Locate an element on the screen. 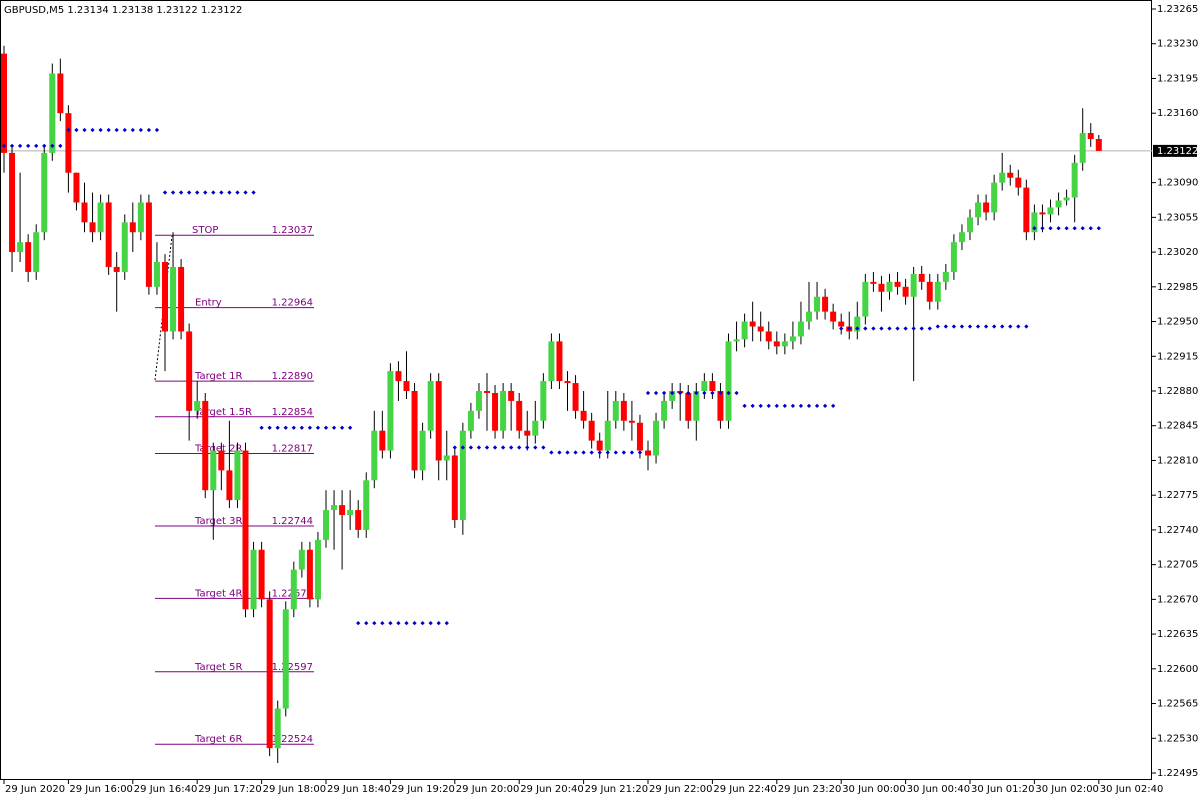 The image size is (1200, 800). y-tick-label: 1.23020 is located at coordinates (1177, 252).